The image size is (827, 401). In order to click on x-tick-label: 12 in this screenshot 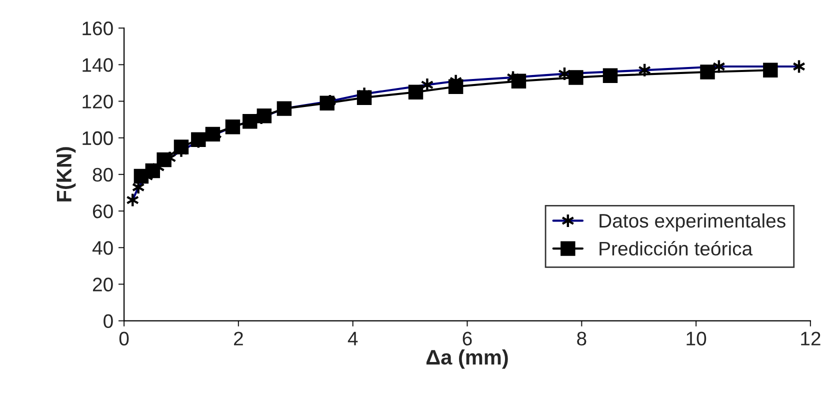, I will do `click(810, 339)`.